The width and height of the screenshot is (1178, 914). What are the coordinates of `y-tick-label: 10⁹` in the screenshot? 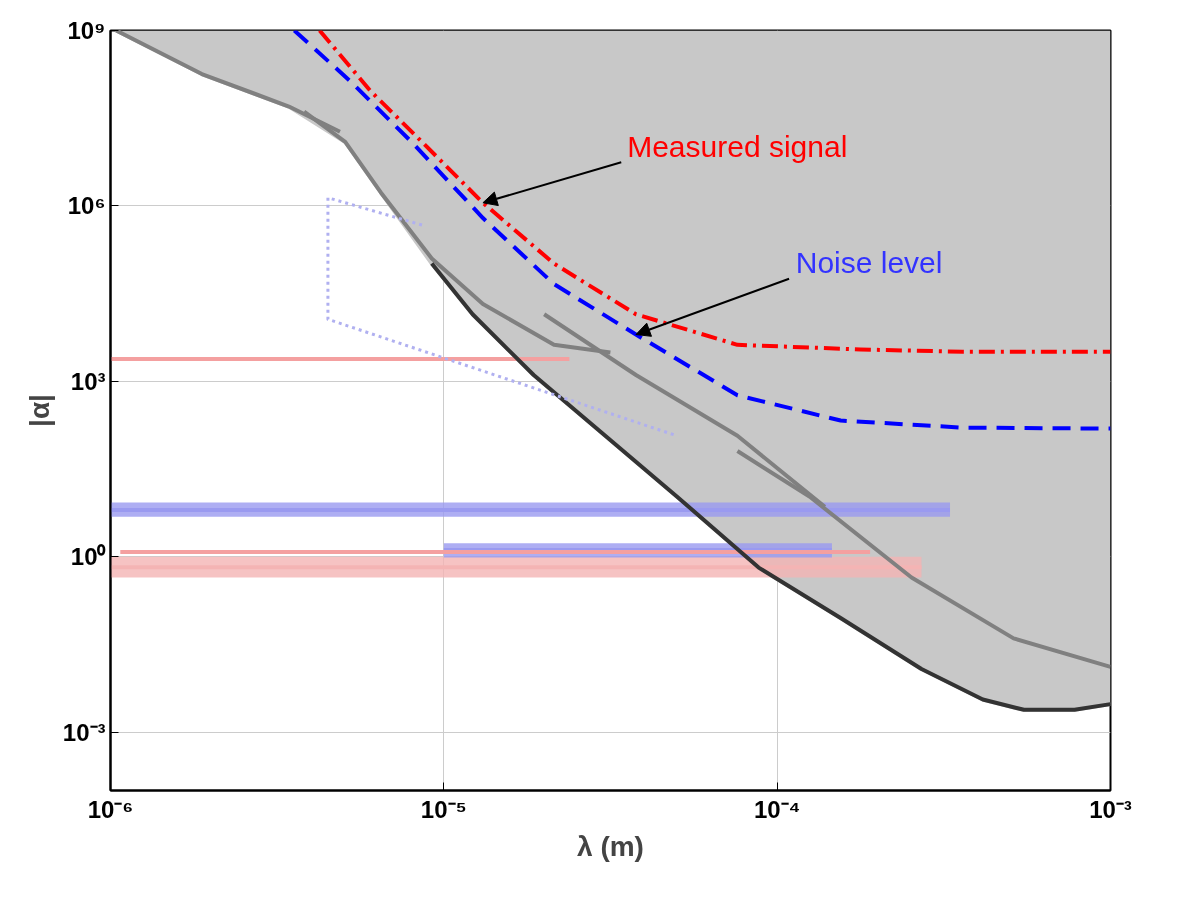 It's located at (86, 30).